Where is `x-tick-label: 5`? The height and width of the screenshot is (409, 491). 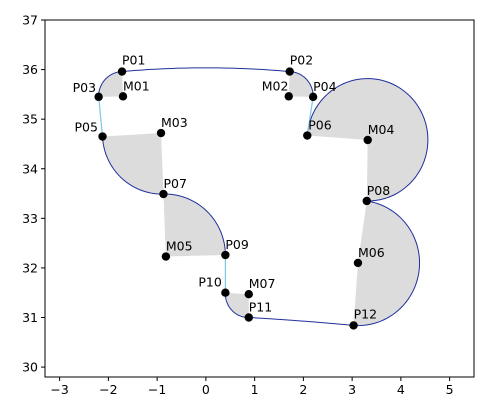
x-tick-label: 5 is located at coordinates (450, 389).